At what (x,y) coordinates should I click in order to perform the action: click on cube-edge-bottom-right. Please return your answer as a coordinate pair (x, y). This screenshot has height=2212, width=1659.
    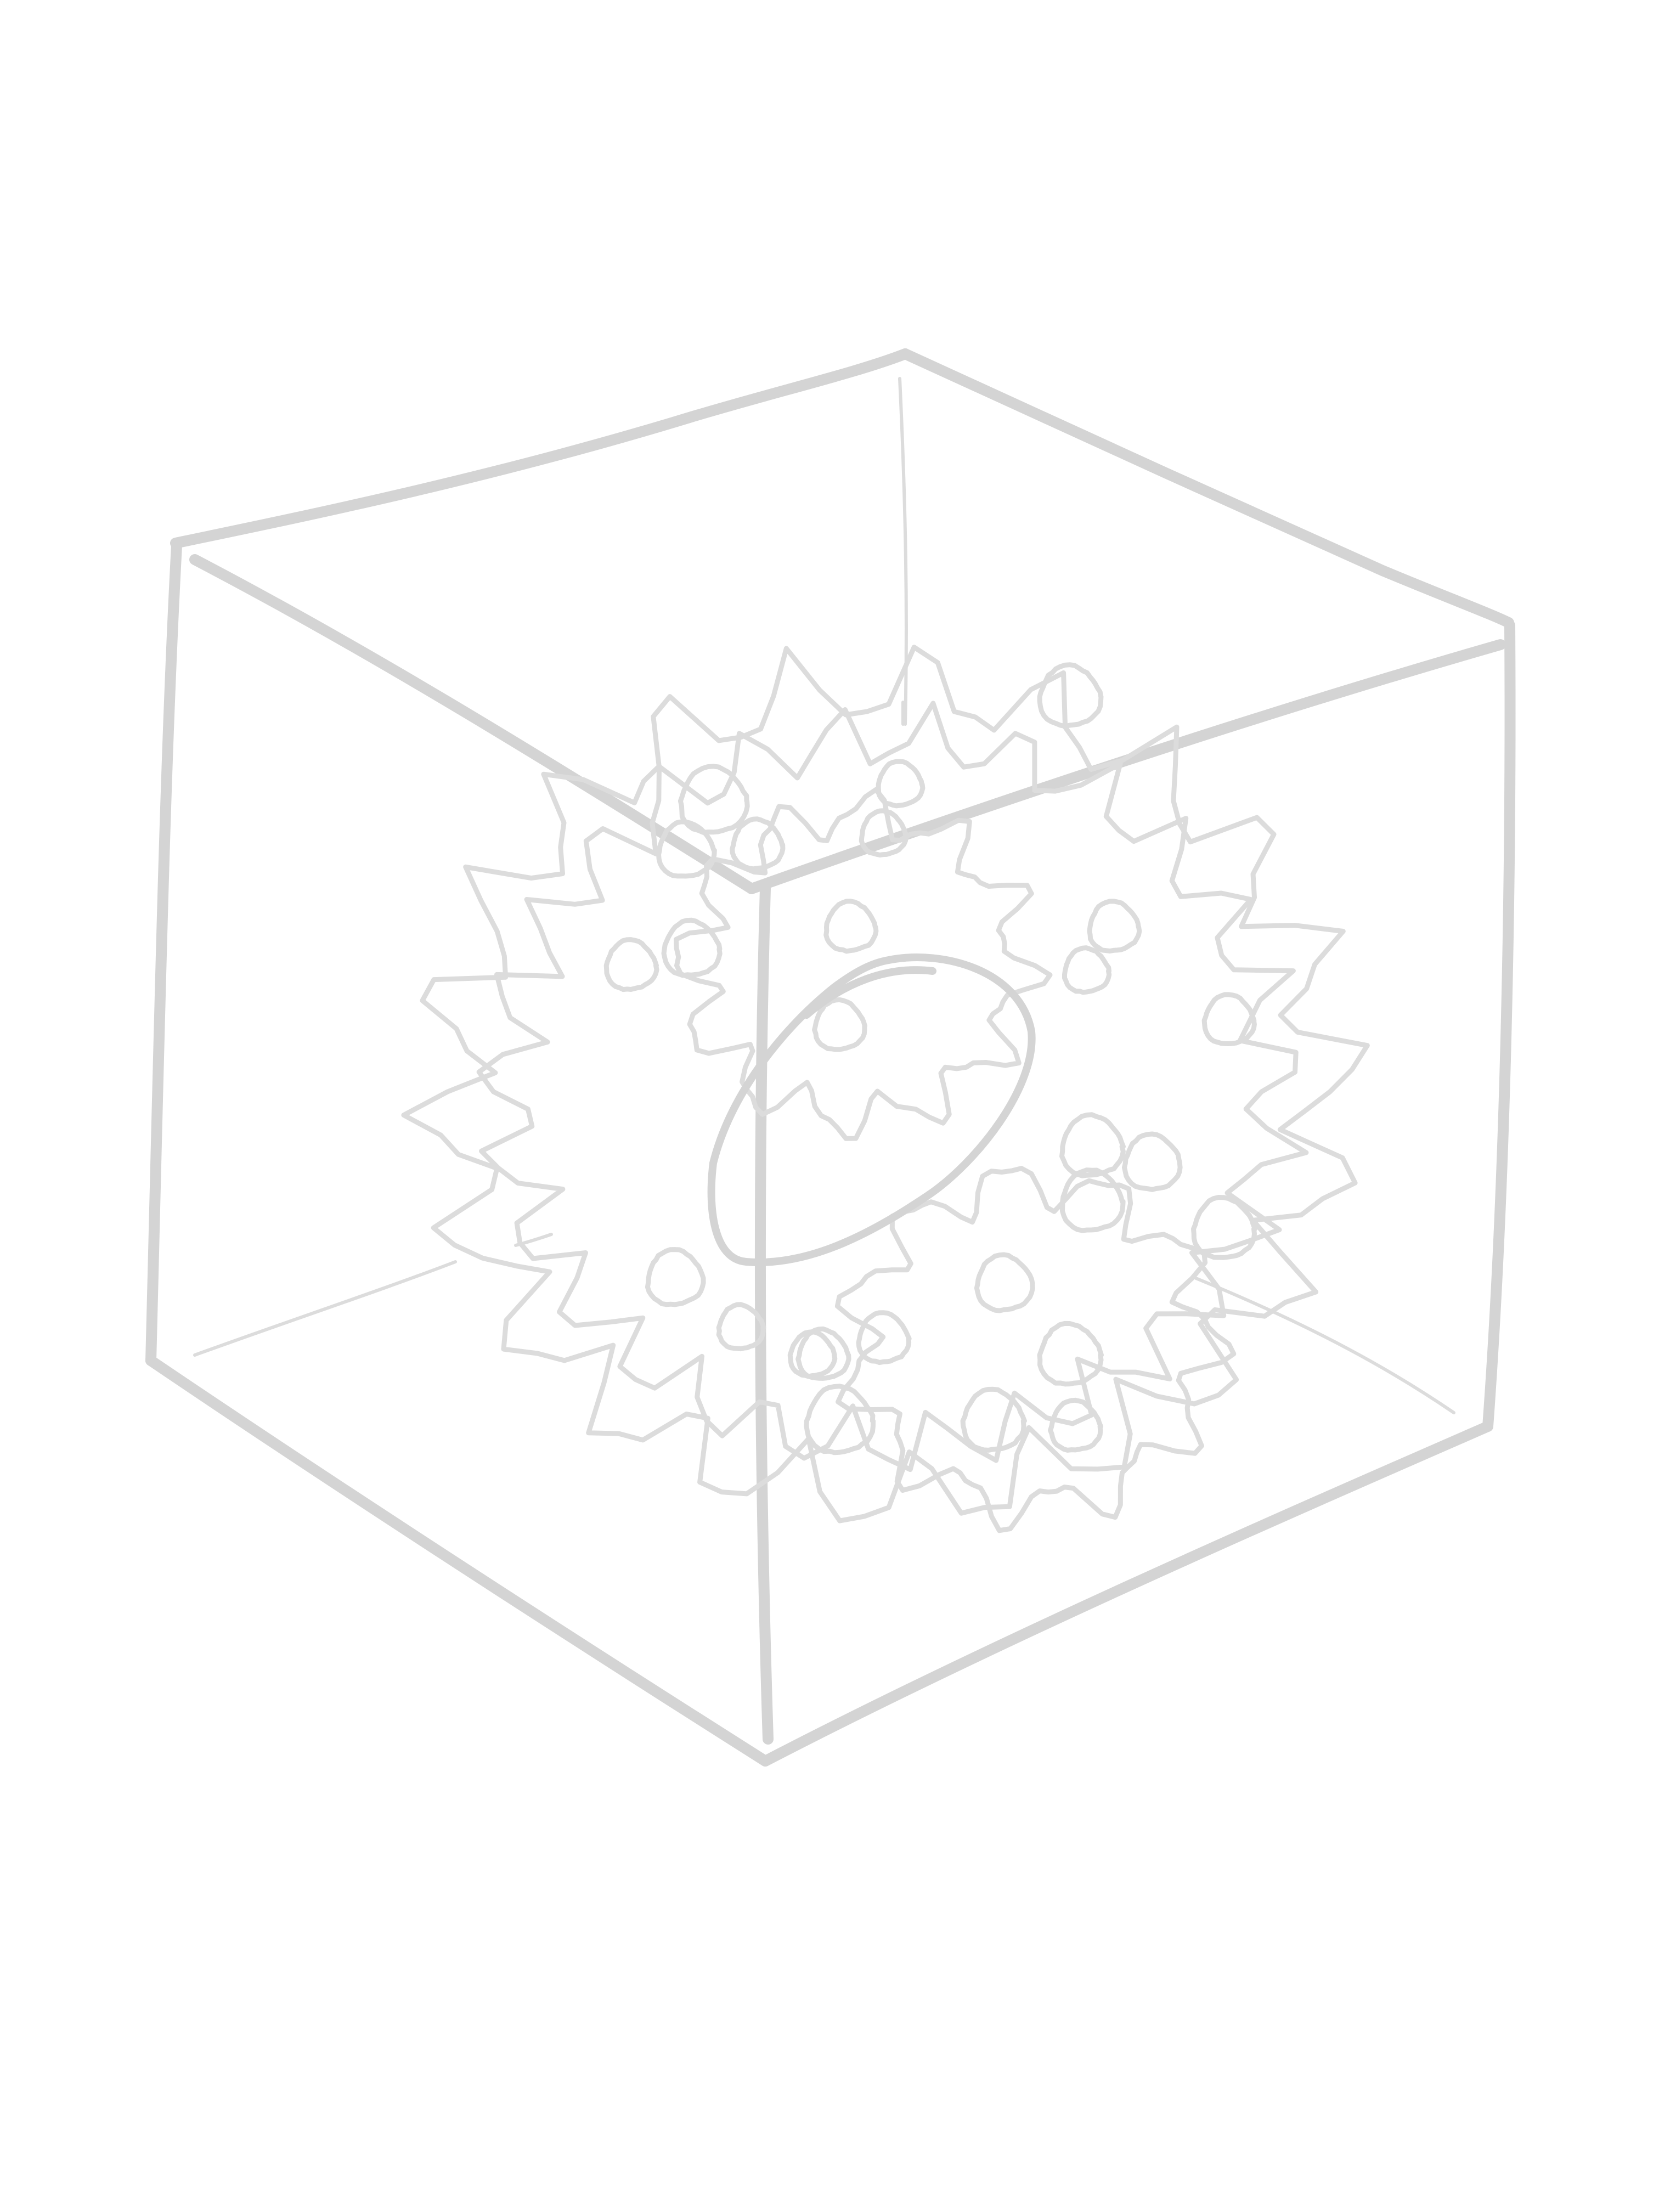
    Looking at the image, I should click on (1126, 1594).